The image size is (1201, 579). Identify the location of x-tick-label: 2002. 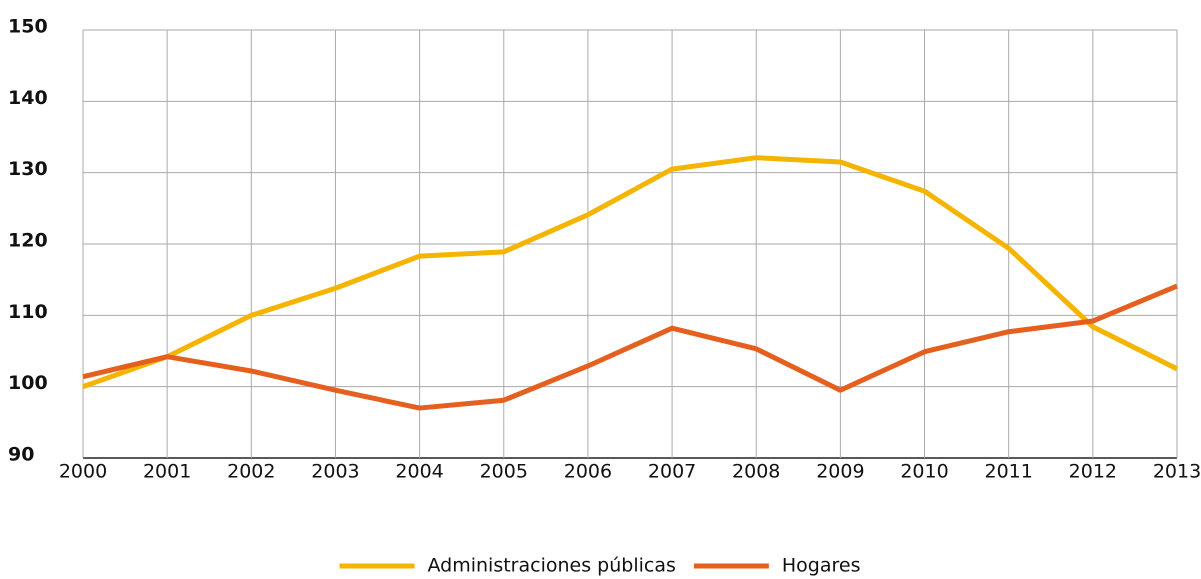
(251, 472).